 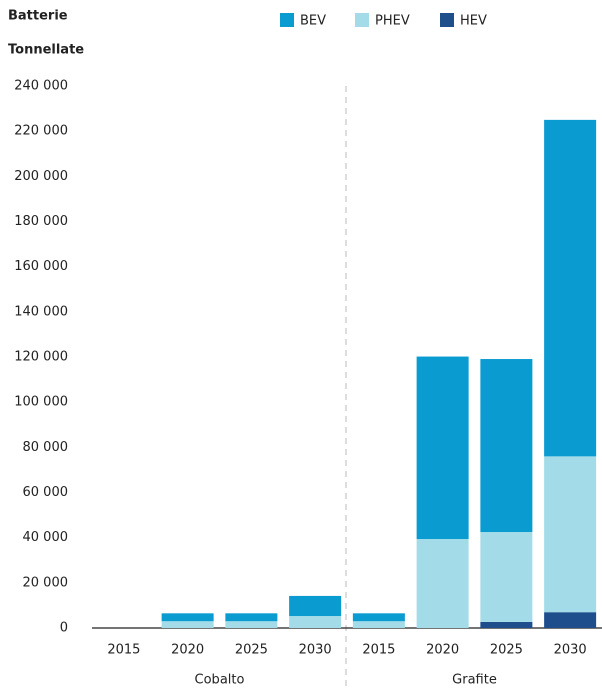 I want to click on group-label: Cobalto, so click(x=220, y=680).